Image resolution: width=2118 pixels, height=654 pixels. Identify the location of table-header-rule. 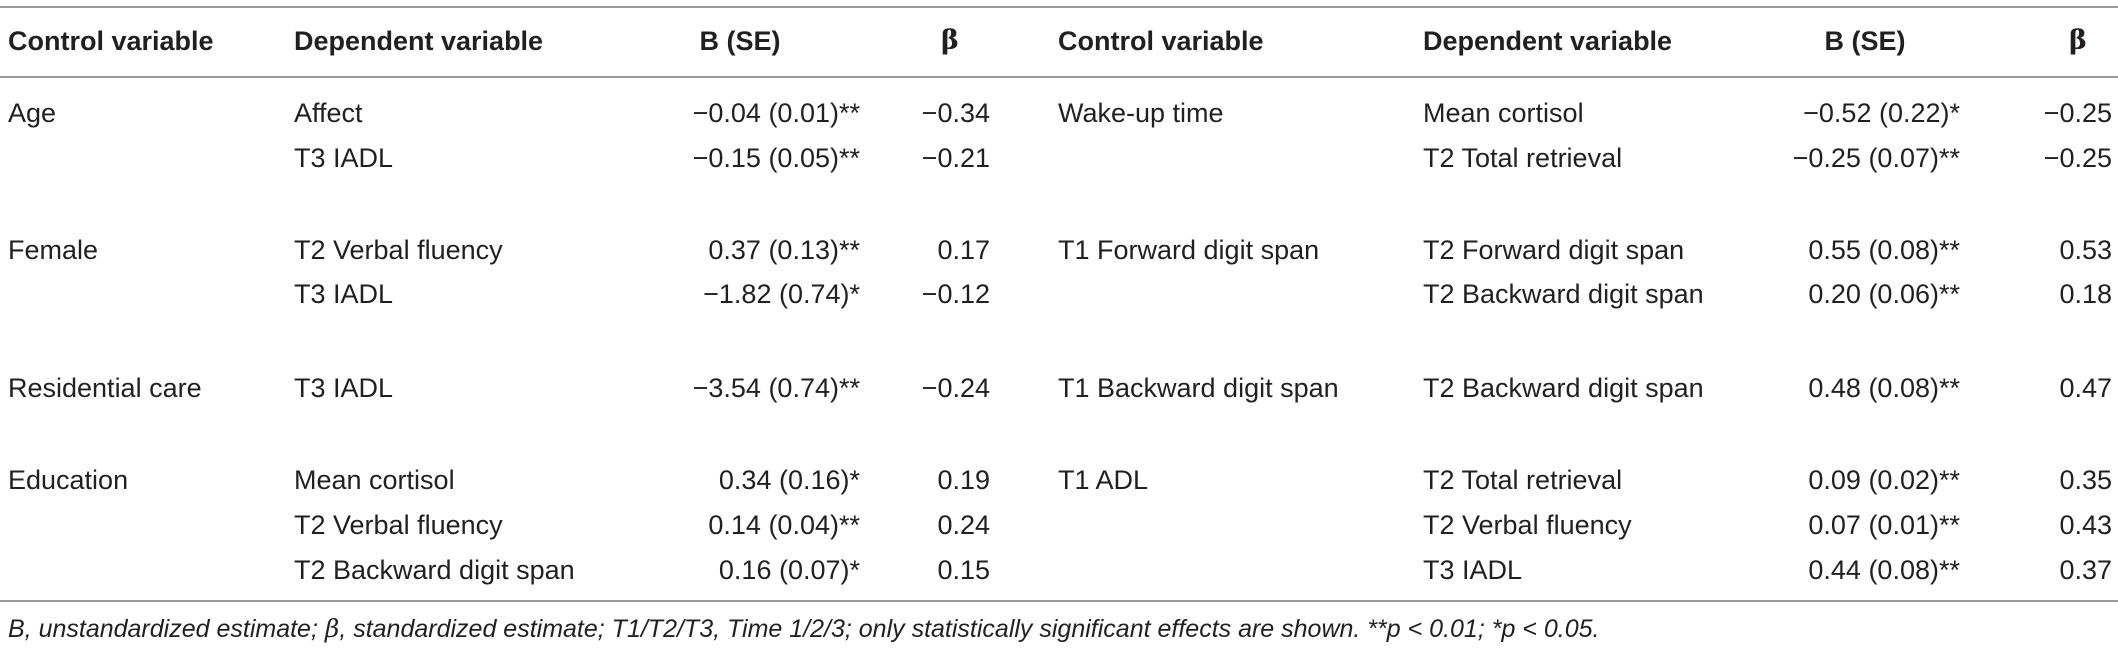
(1059, 77).